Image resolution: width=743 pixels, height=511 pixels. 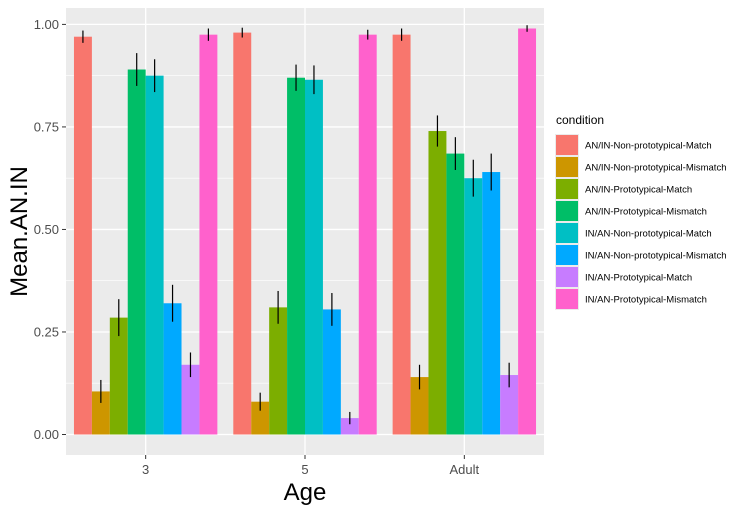 What do you see at coordinates (646, 300) in the screenshot?
I see `legend-label: IN/AN-Prototypical-Mismatch` at bounding box center [646, 300].